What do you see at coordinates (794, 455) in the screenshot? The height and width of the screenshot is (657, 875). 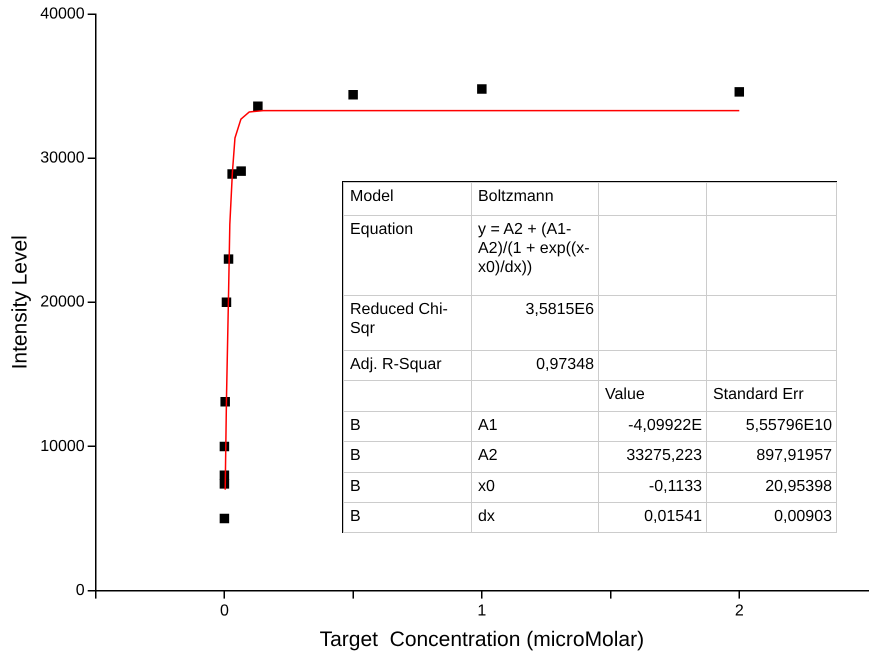 I see `annotation: 897,91957` at bounding box center [794, 455].